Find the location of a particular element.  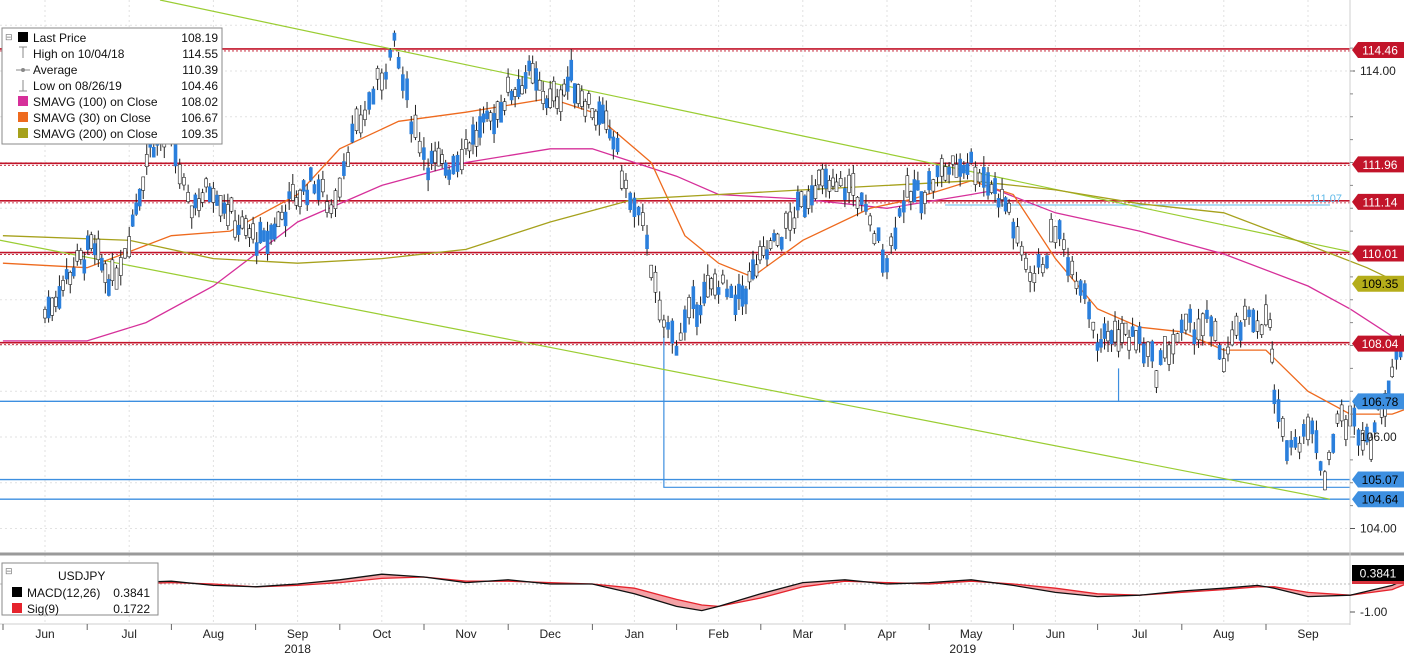

price-axis-label: 104.00 is located at coordinates (1378, 529).